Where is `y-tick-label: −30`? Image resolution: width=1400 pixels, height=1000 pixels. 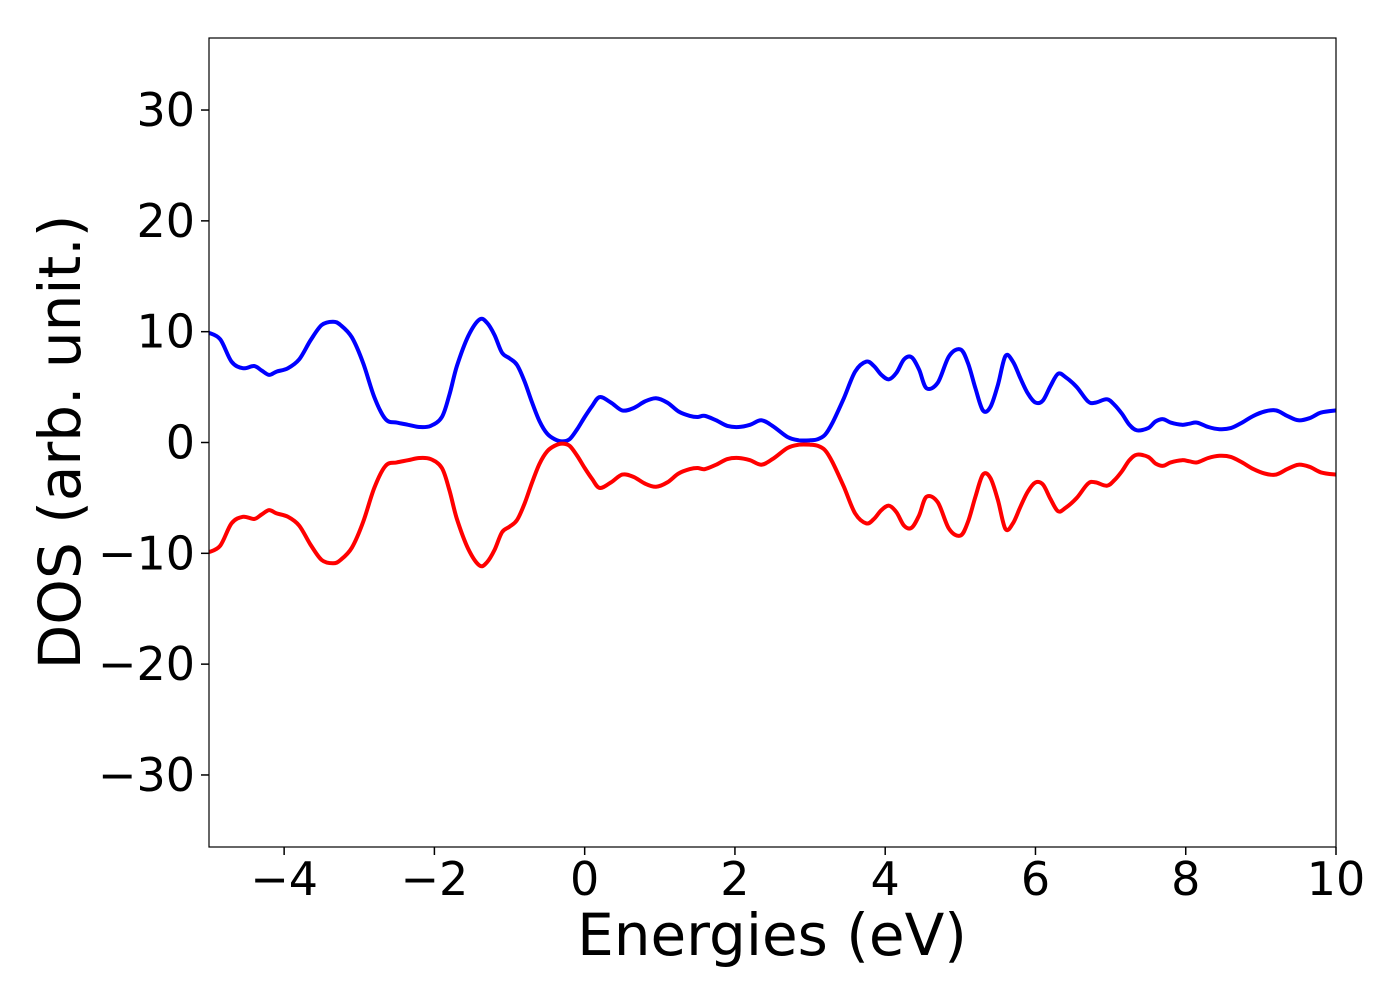
y-tick-label: −30 is located at coordinates (146, 775).